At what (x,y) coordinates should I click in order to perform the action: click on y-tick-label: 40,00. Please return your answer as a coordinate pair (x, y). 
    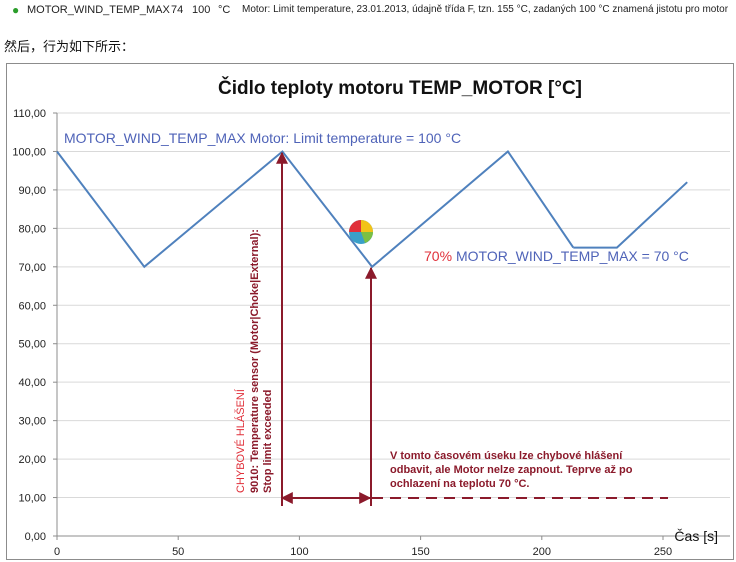
    Looking at the image, I should click on (32, 383).